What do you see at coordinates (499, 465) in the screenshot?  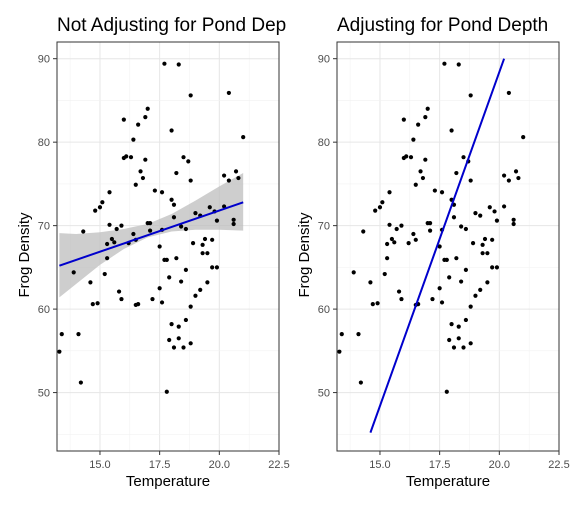 I see `x-tick-label: 20.0` at bounding box center [499, 465].